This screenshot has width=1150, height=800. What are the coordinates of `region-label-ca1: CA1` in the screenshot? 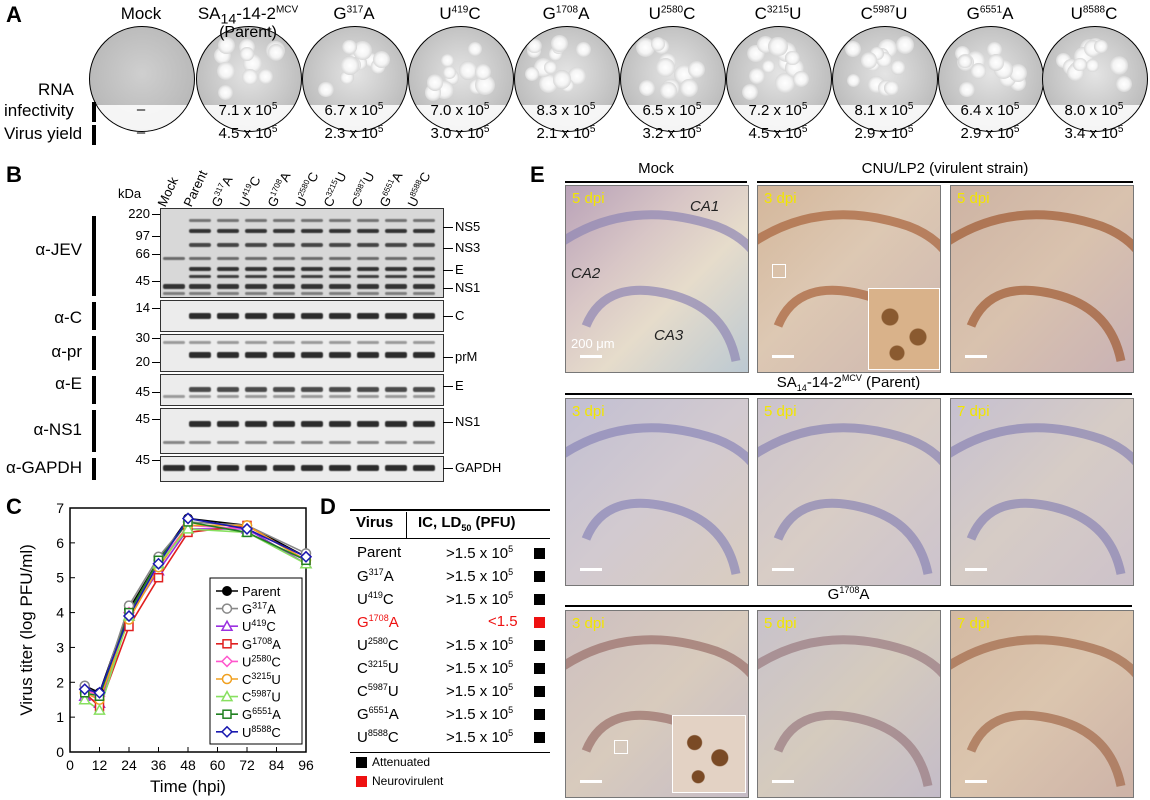 It's located at (705, 206).